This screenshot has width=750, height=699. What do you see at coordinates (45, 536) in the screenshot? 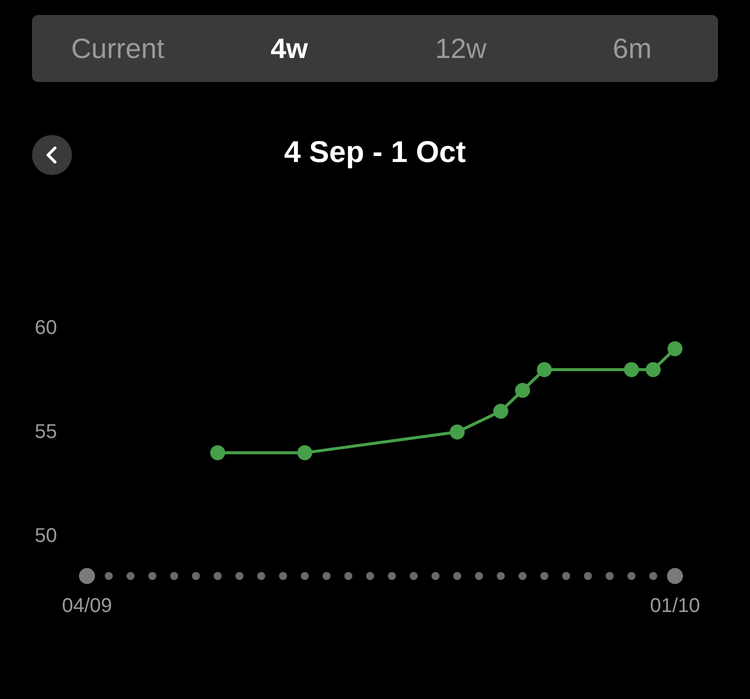
I see `y-tick-label: 50` at bounding box center [45, 536].